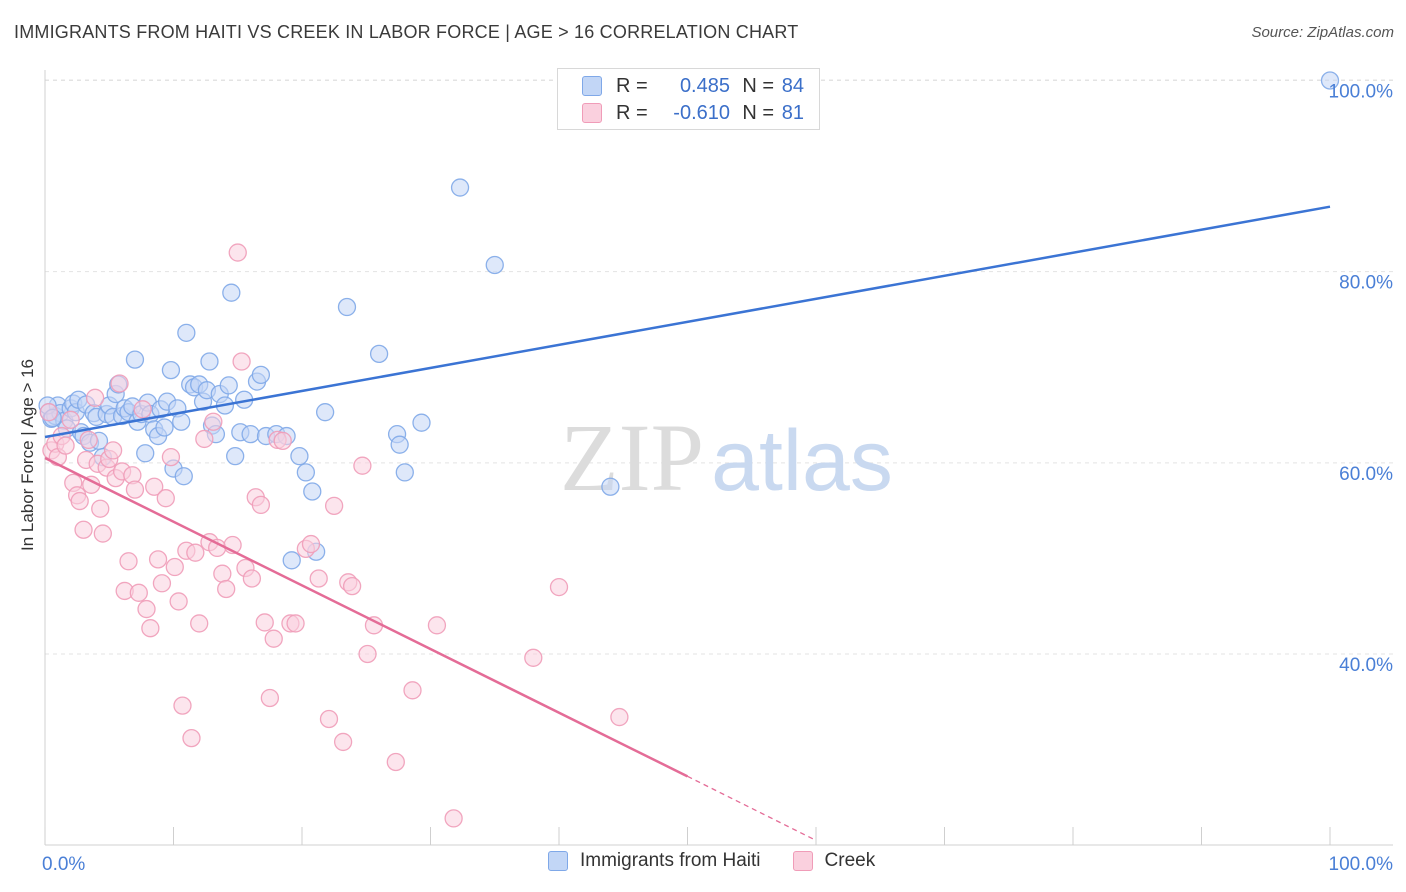 This screenshot has width=1406, height=892. Describe the element at coordinates (802, 861) in the screenshot. I see `legend-swatch-creek` at that location.